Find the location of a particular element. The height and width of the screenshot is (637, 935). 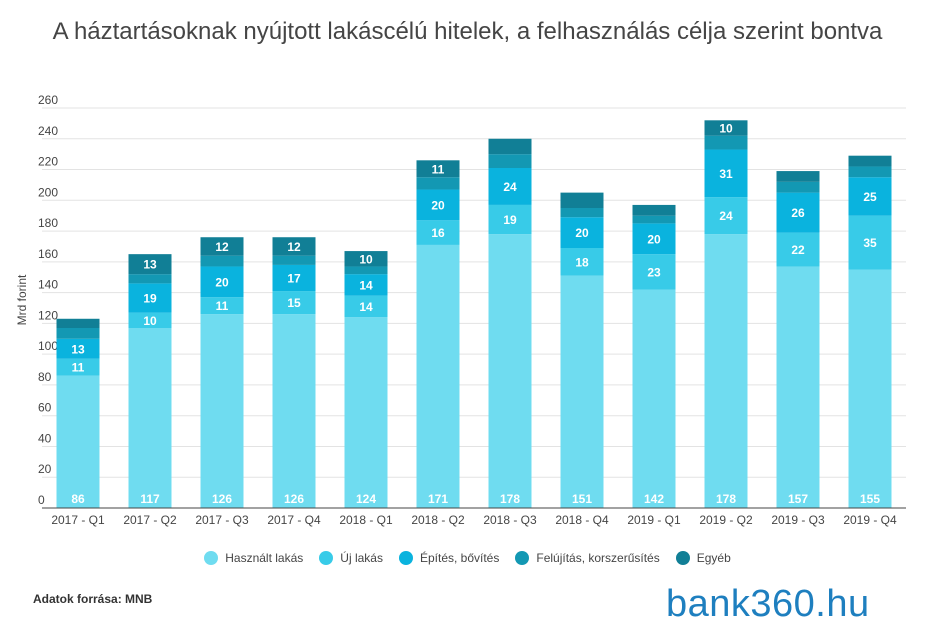

y-tick-label: 240 is located at coordinates (48, 131).